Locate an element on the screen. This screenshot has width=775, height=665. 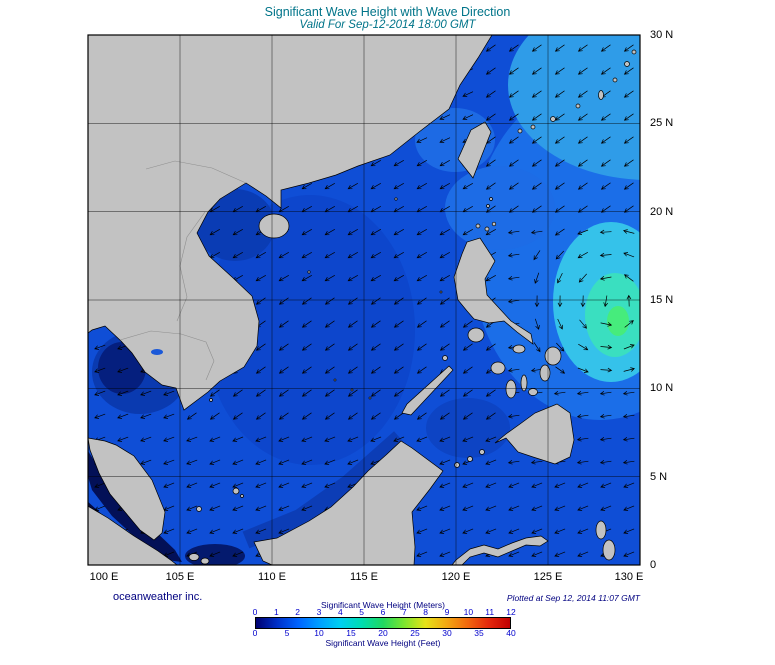
legend-tick-value: 30 is located at coordinates (447, 633).